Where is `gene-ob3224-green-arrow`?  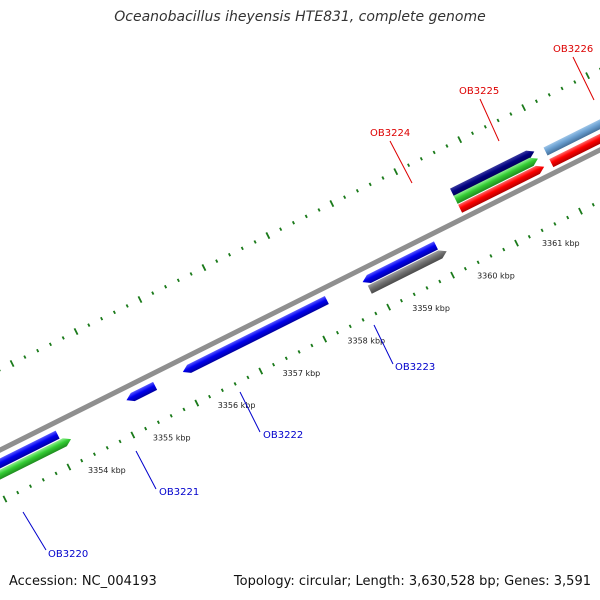 gene-ob3224-green-arrow is located at coordinates (495, 180).